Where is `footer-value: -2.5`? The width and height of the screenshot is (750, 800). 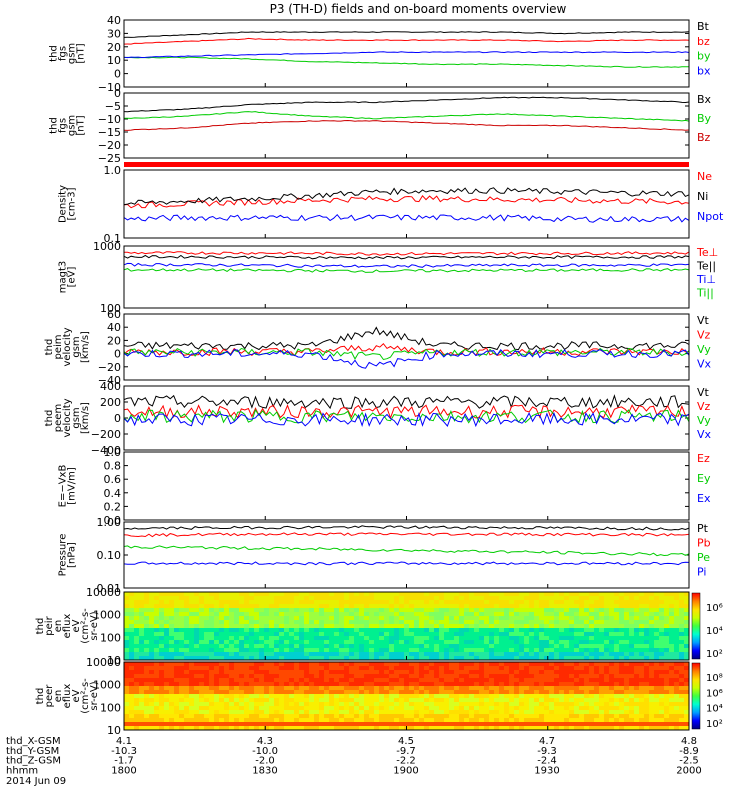 footer-value: -2.5 is located at coordinates (689, 761).